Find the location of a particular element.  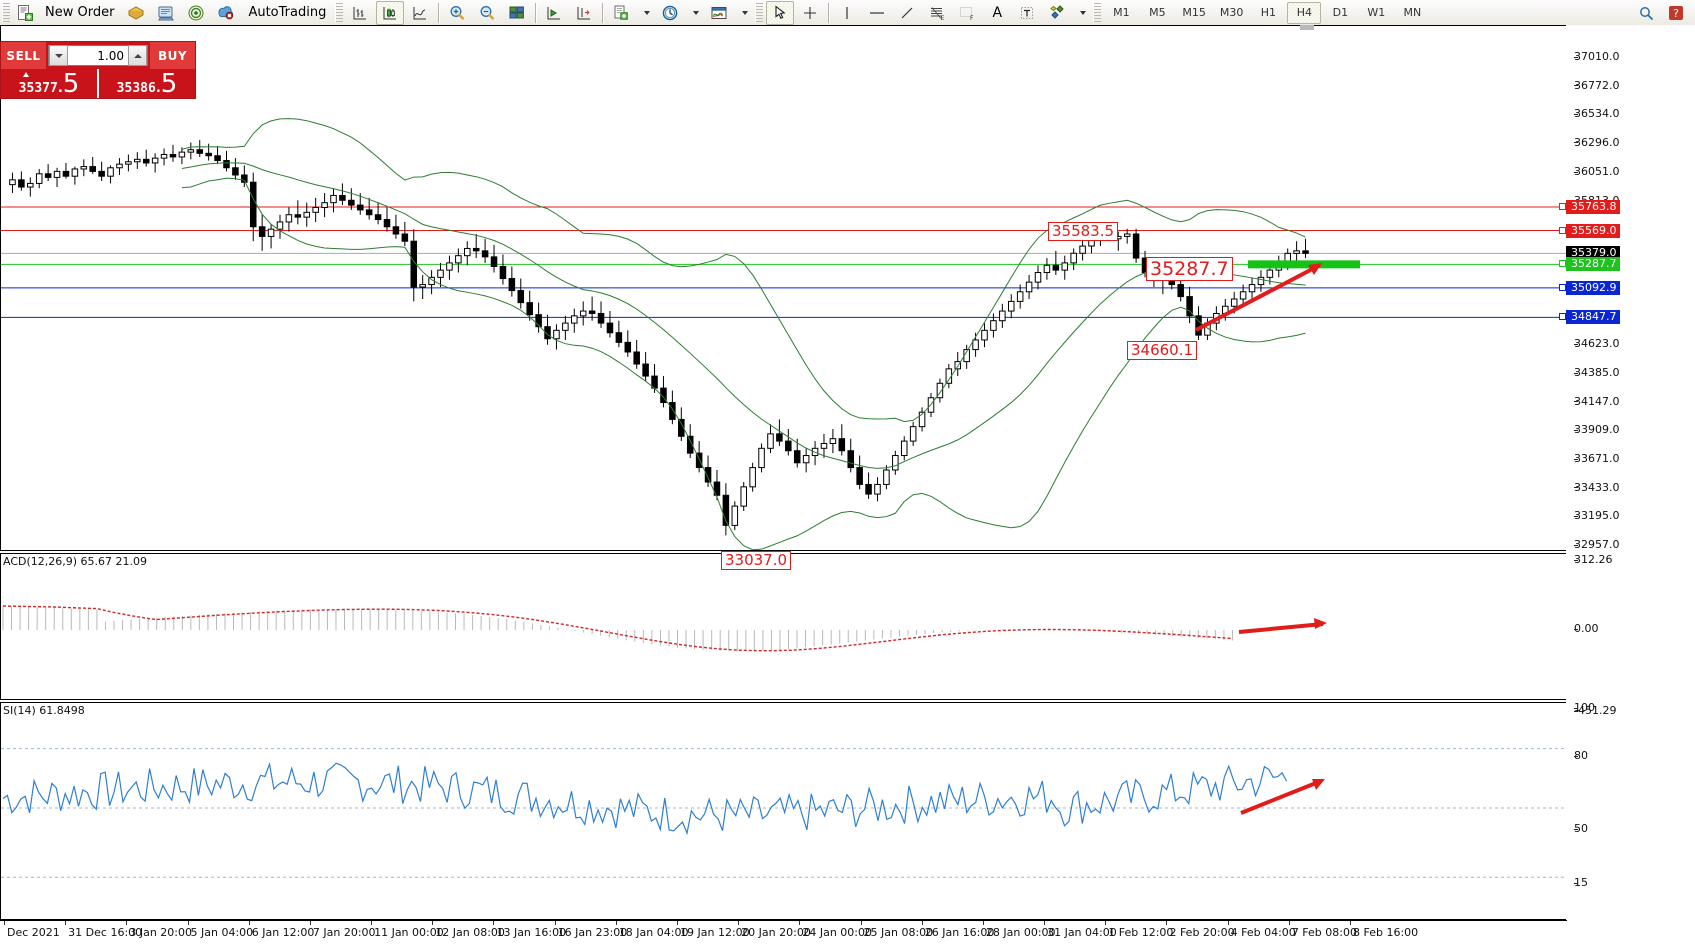

chart-scroll-marker is located at coordinates (1307, 28).